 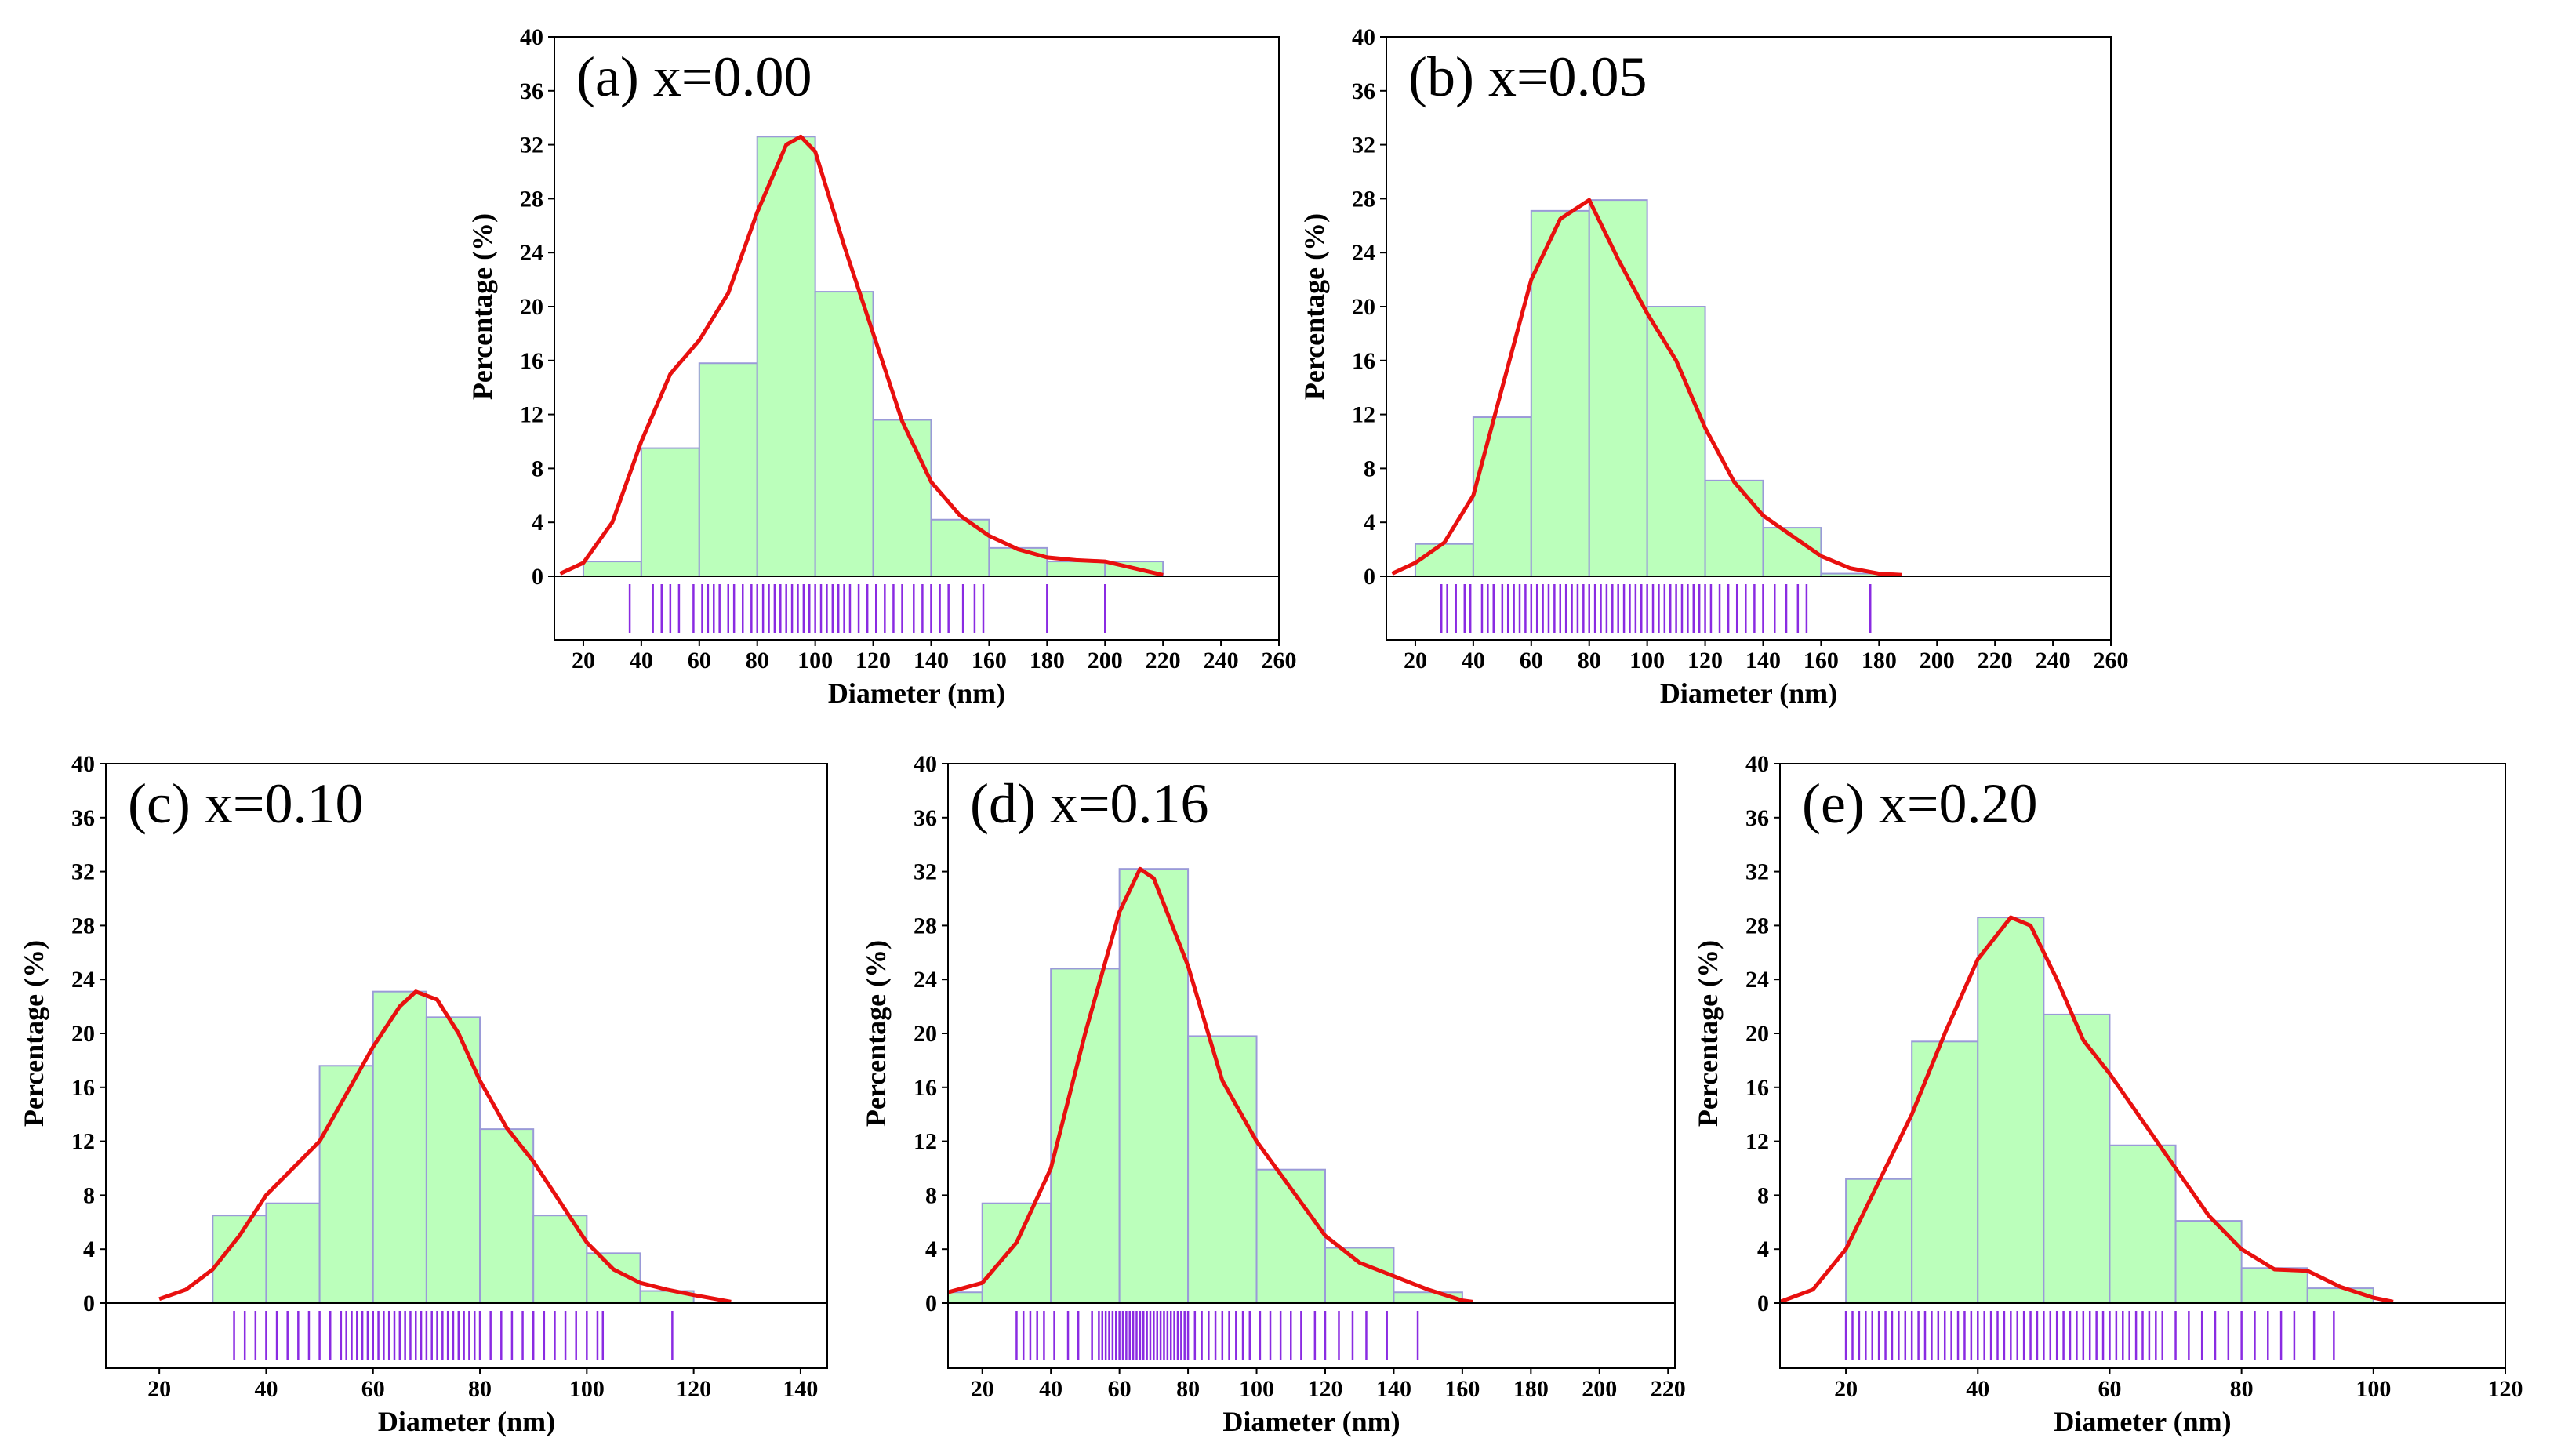 I want to click on panel-label: (e) x=0.20, so click(x=1920, y=803).